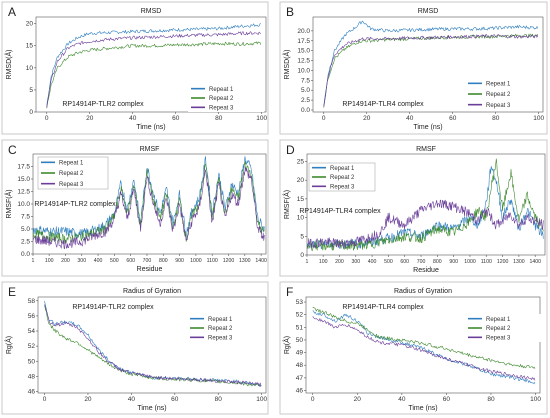 Image resolution: width=550 pixels, height=418 pixels. What do you see at coordinates (383, 104) in the screenshot?
I see `complex-annotation: RP14914P-TLR4 complex` at bounding box center [383, 104].